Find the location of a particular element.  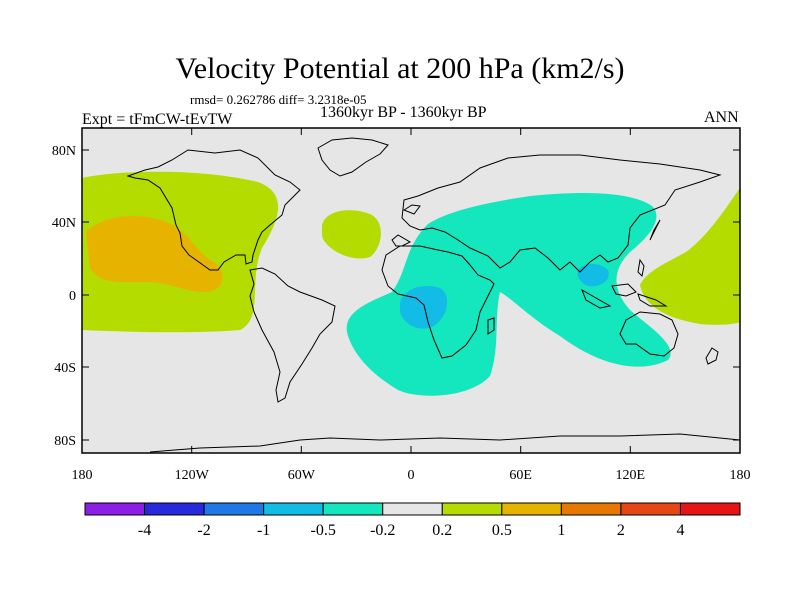

x-tick-label: 120E is located at coordinates (631, 475).